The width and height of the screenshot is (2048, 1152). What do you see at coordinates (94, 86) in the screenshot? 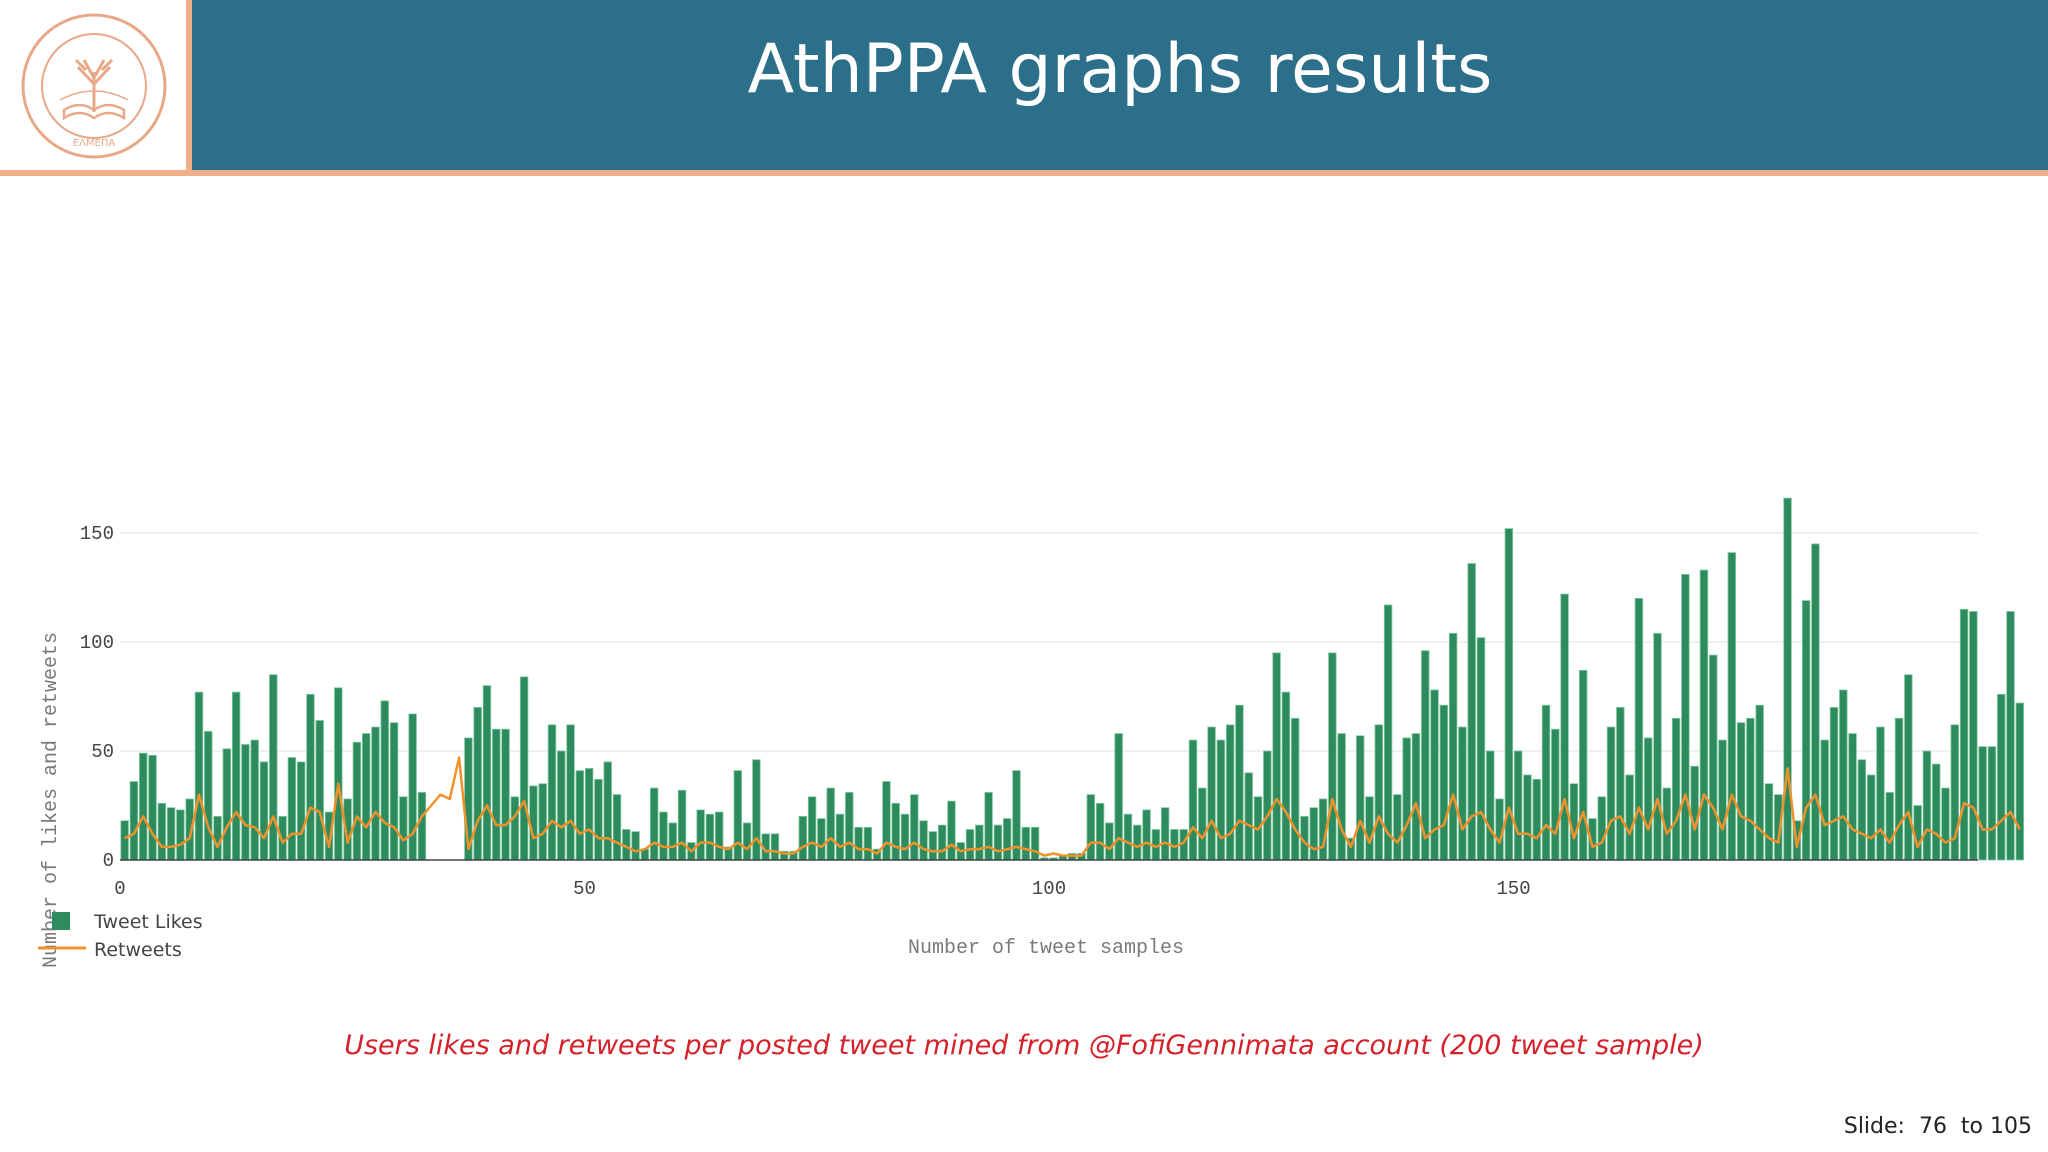
I see `university-seal-icon: ΕΛΜΕΠΑ` at bounding box center [94, 86].